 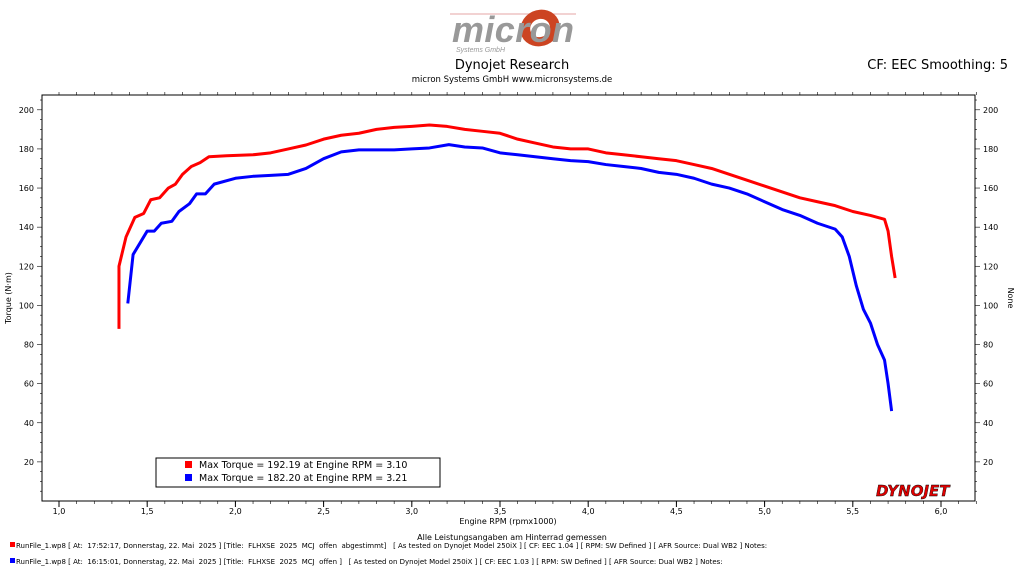 What do you see at coordinates (26, 188) in the screenshot?
I see `y-tick-label: 160` at bounding box center [26, 188].